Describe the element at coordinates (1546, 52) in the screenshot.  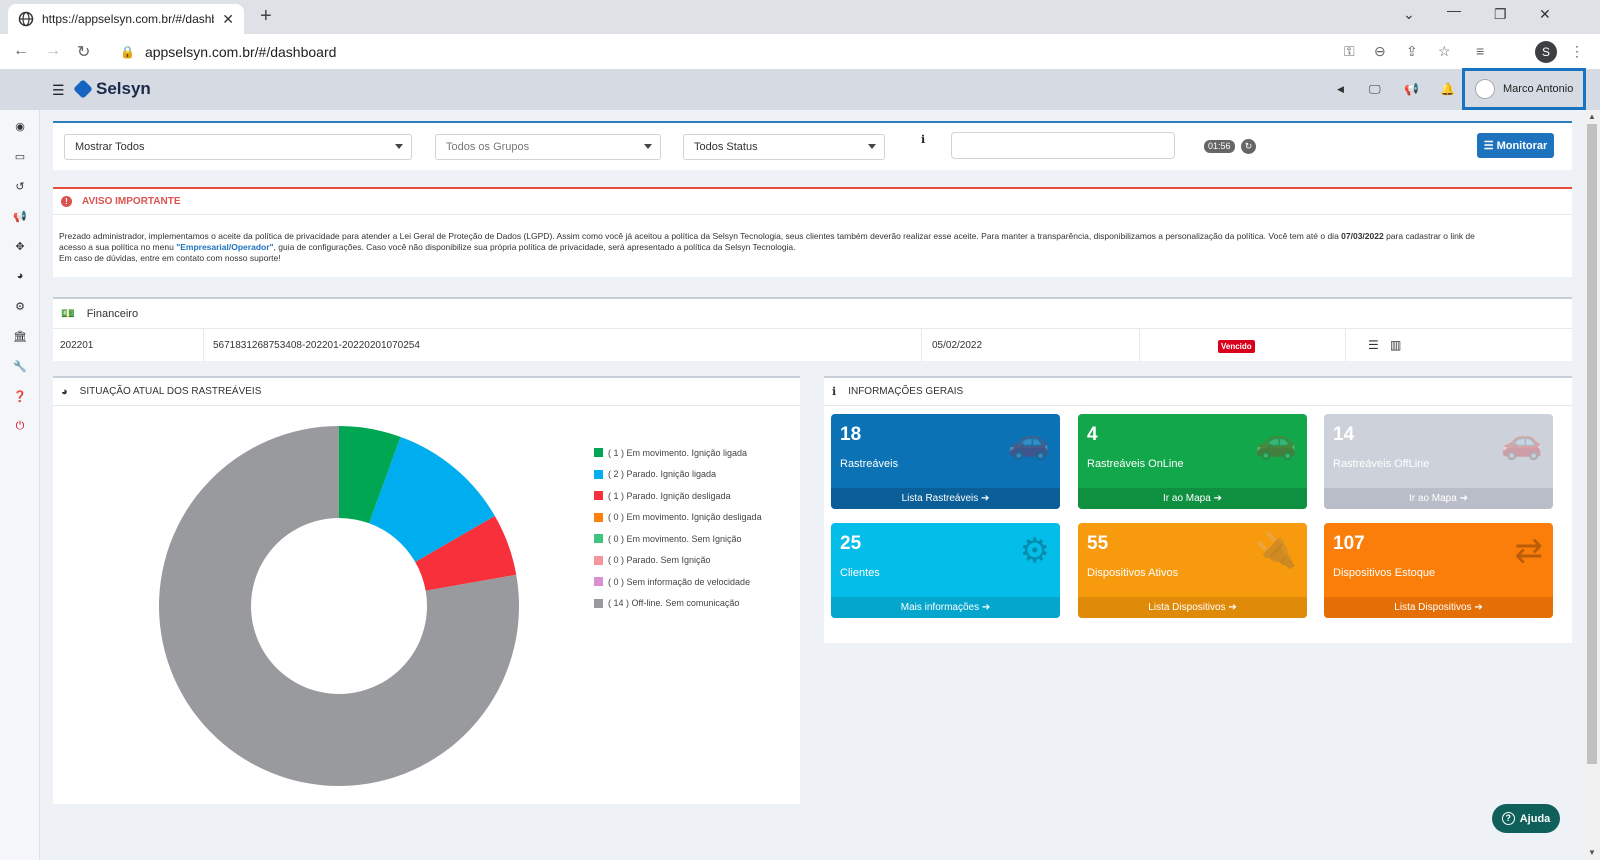
I see `profile-avatar: S` at that location.